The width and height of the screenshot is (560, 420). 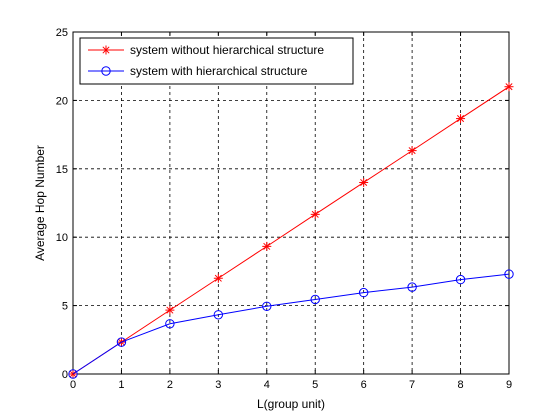 I want to click on legend-box, so click(x=216, y=61).